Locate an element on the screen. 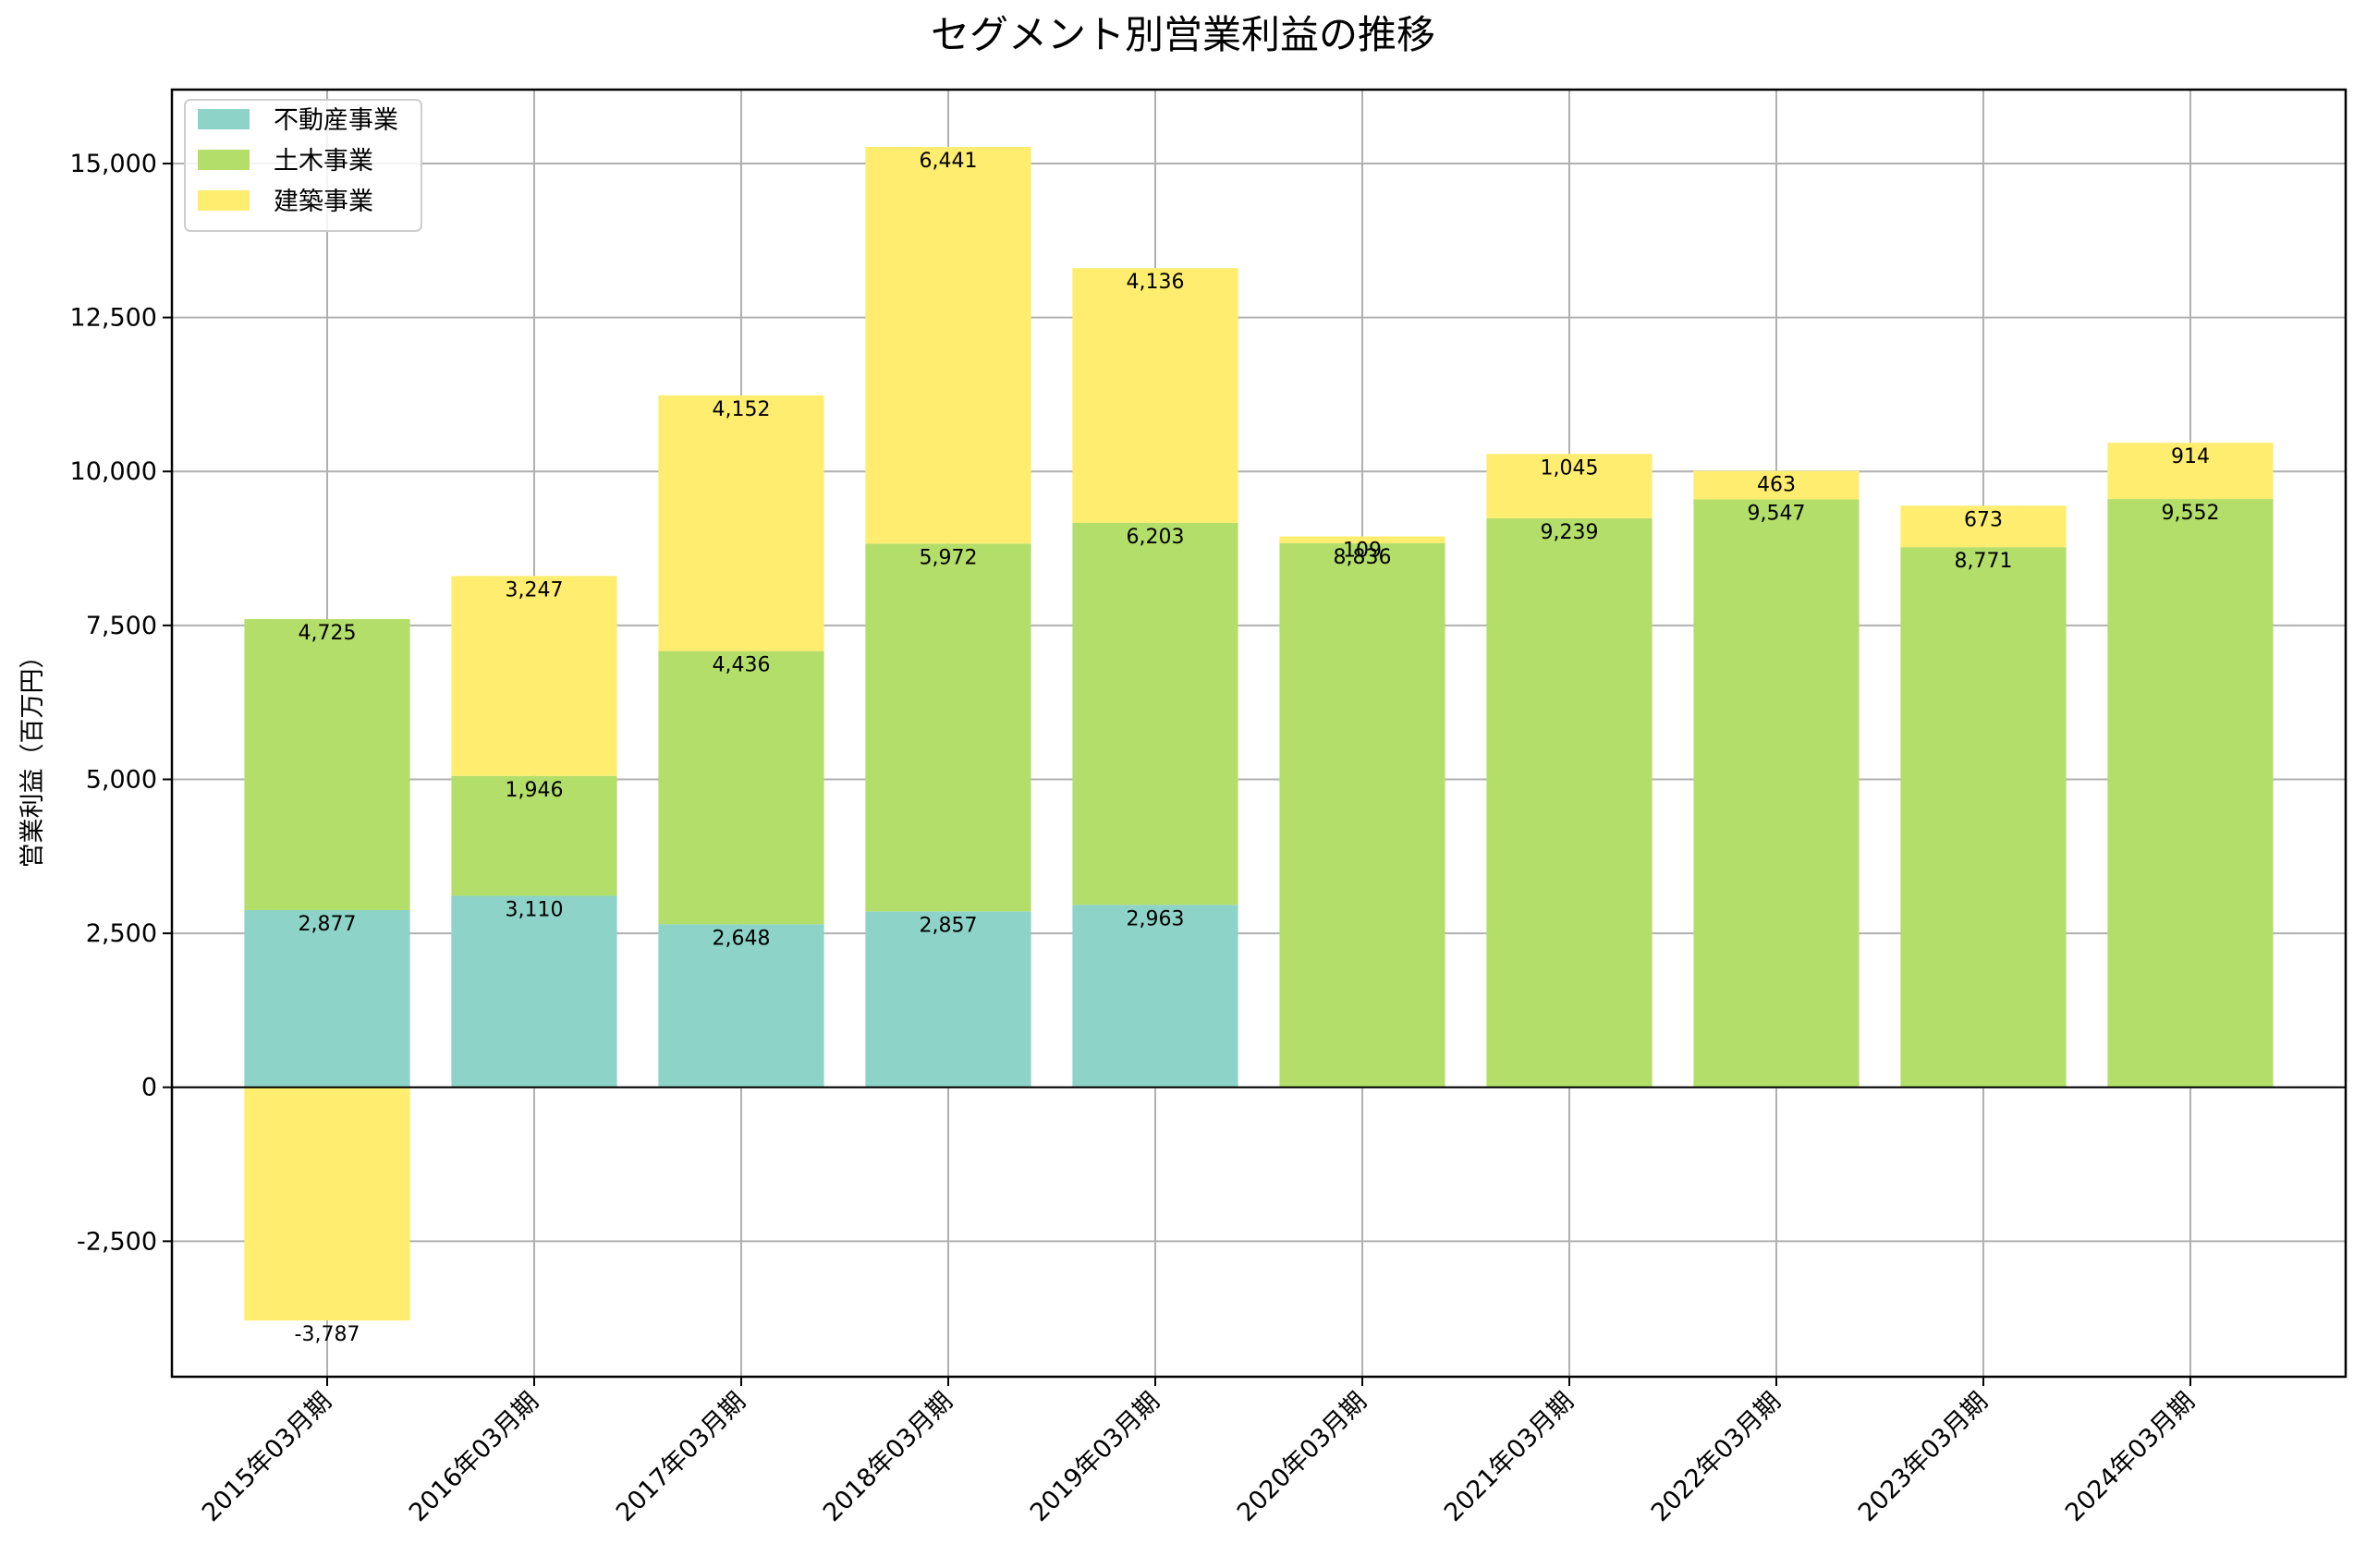  y-tick-label: 15,000 is located at coordinates (114, 164).